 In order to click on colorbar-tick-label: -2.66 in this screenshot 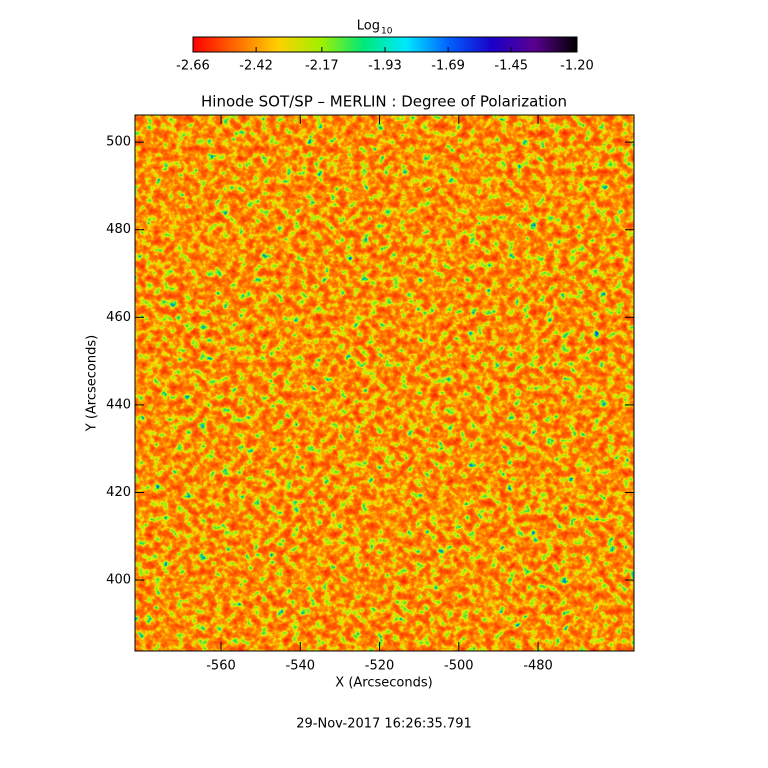, I will do `click(193, 66)`.